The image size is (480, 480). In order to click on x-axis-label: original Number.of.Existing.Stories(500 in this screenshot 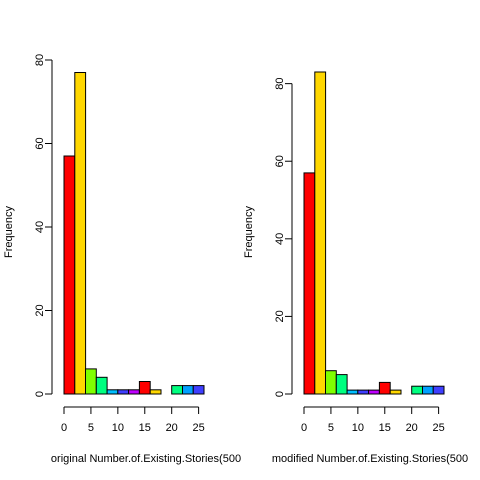, I will do `click(146, 459)`.